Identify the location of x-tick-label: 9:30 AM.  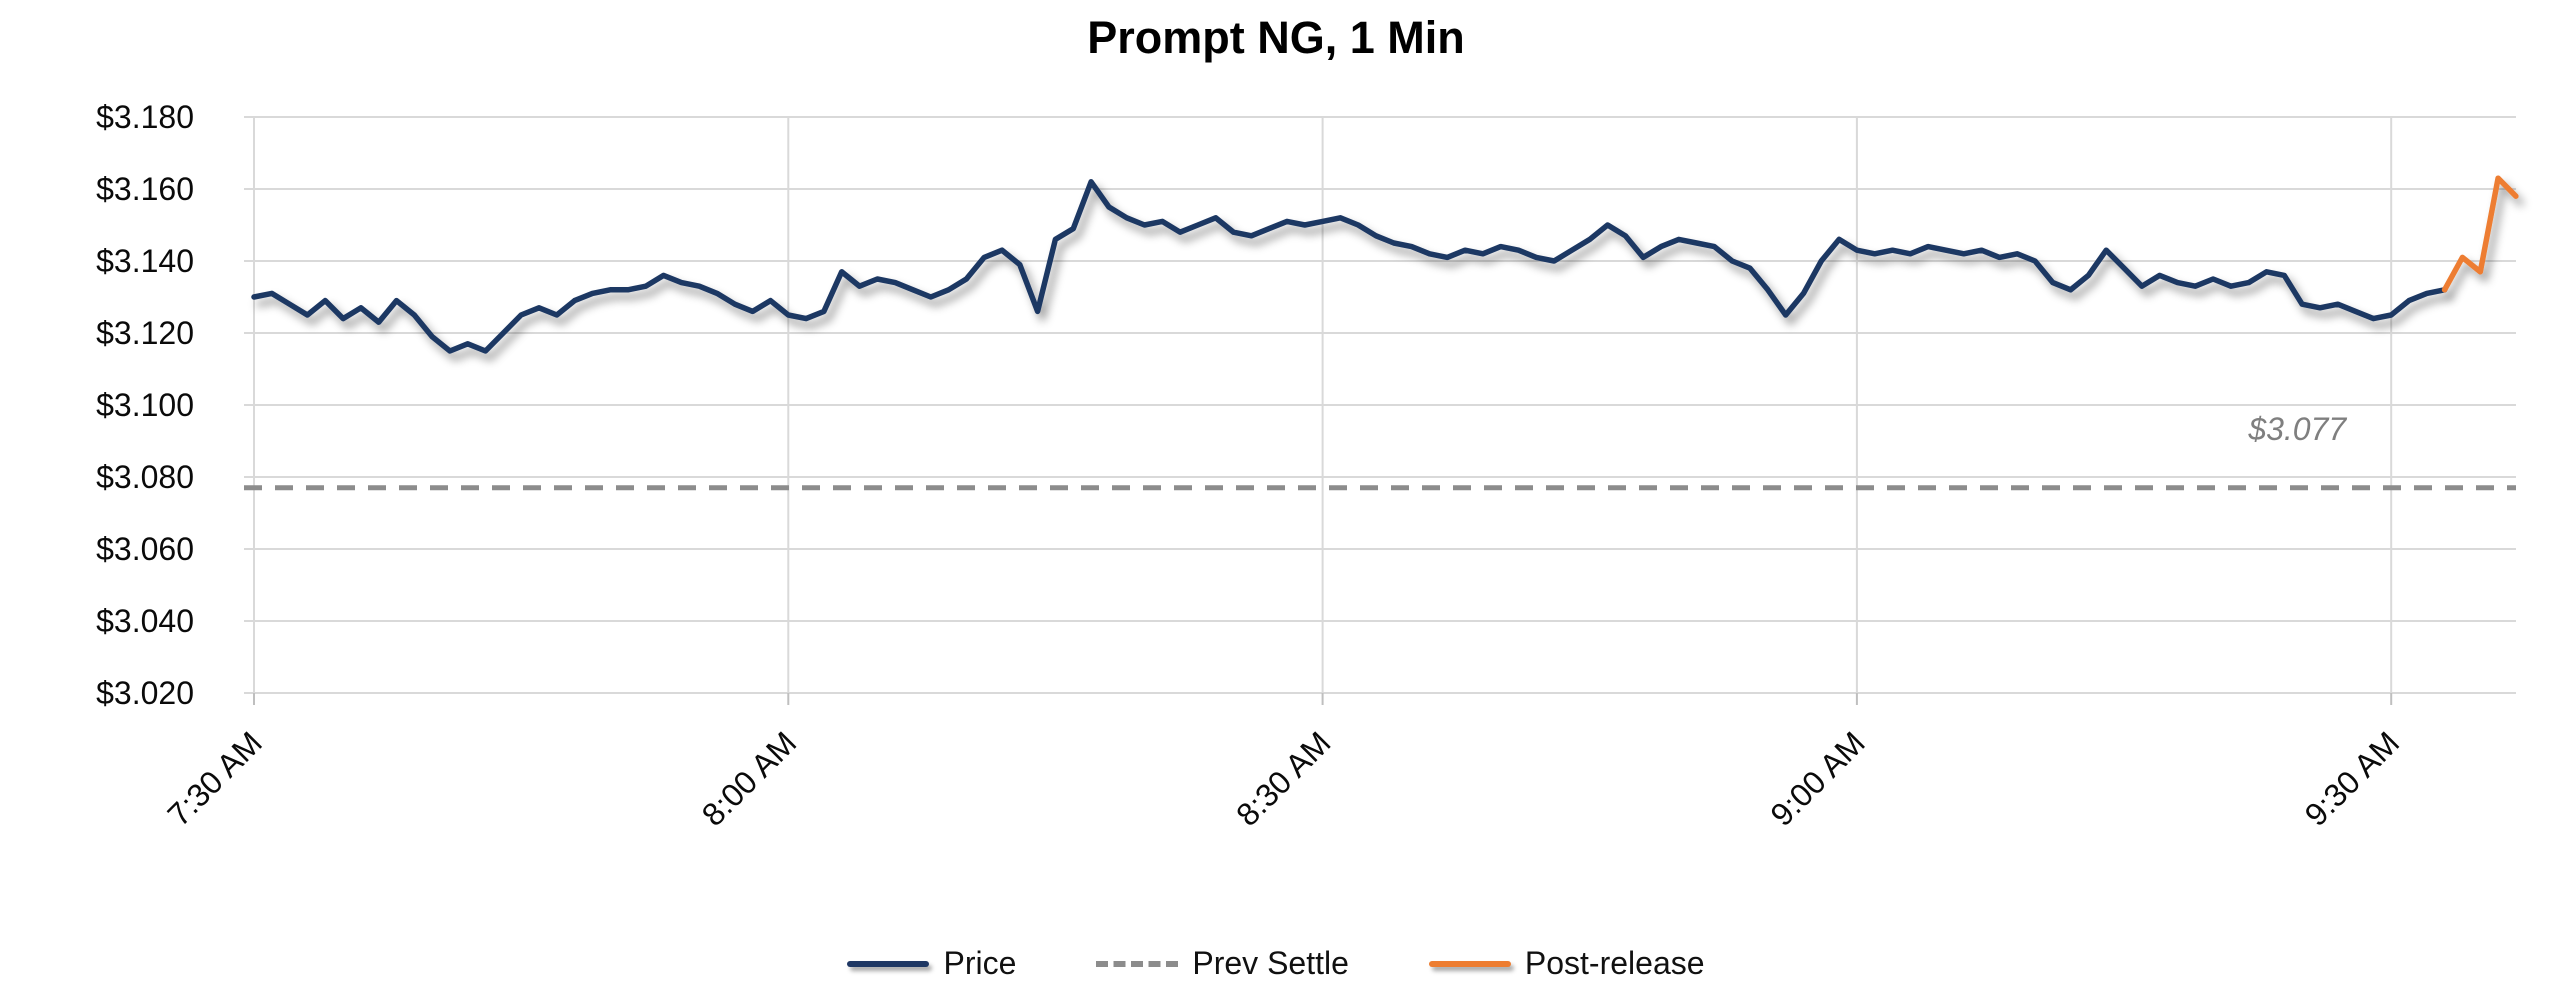
(2352, 778).